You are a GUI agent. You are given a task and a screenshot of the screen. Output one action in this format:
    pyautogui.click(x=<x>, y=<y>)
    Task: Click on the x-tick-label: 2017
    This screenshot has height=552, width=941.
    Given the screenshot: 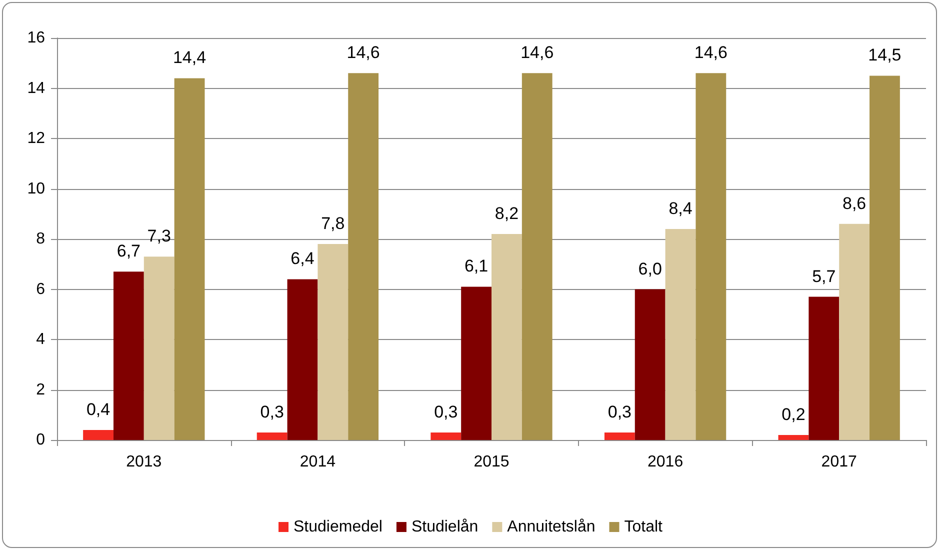 What is the action you would take?
    pyautogui.click(x=839, y=462)
    